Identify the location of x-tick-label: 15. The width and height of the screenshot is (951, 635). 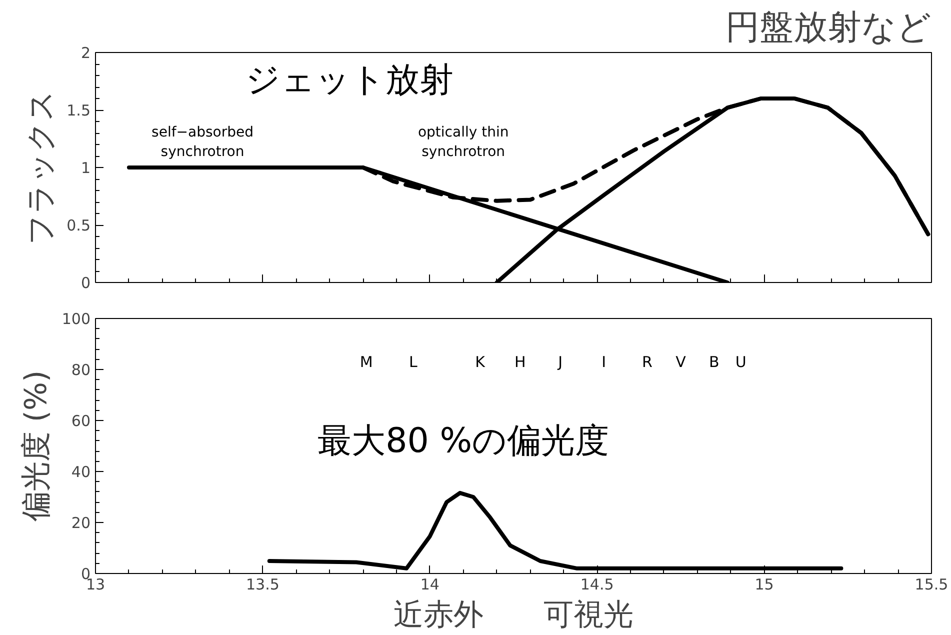
(764, 585).